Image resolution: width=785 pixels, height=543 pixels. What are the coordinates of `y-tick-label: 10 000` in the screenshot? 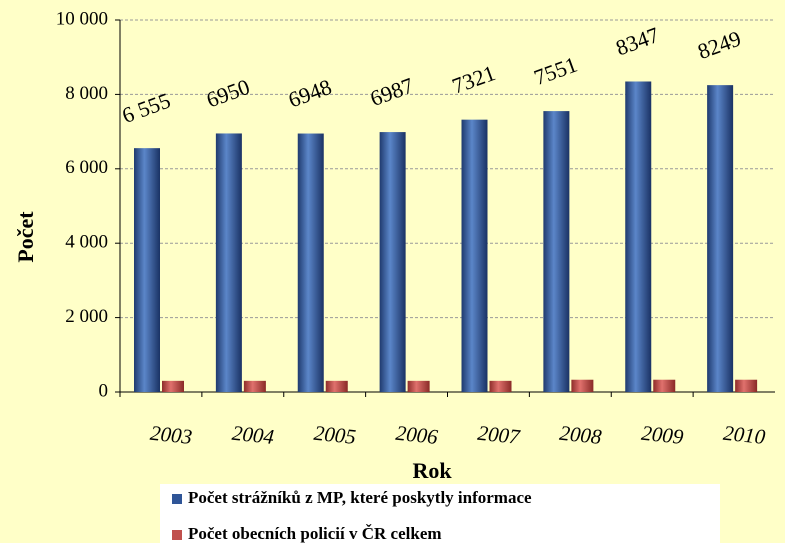 It's located at (82, 18).